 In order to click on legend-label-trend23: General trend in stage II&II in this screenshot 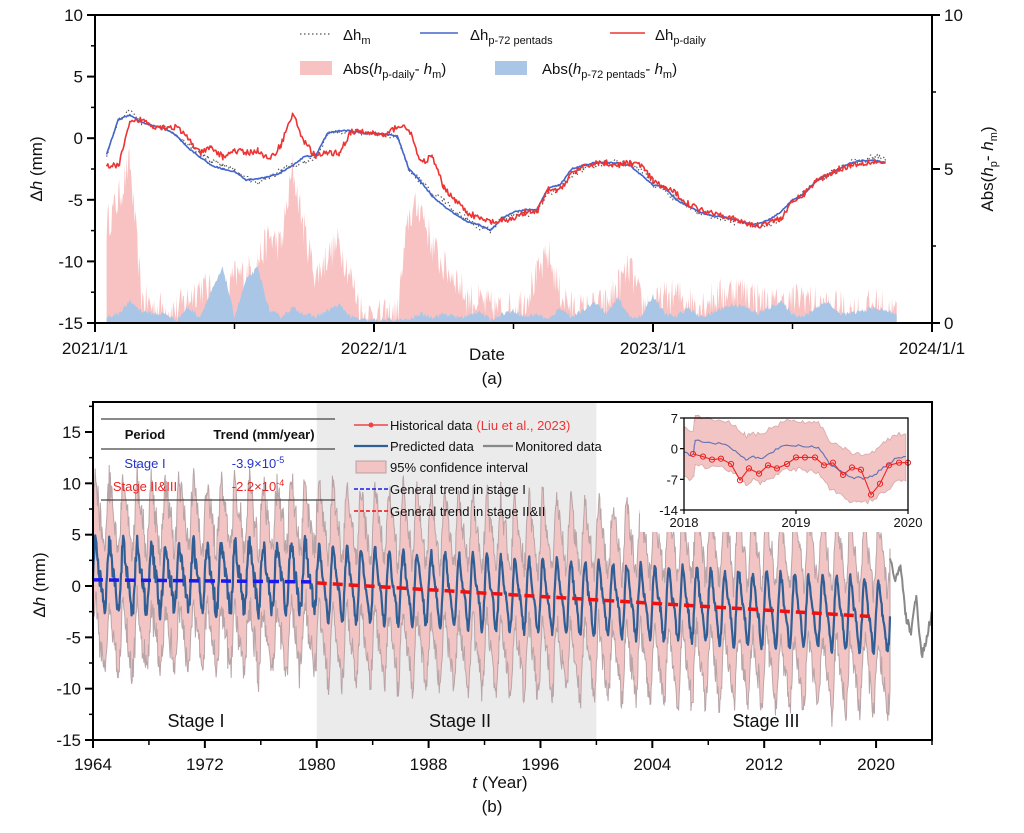, I will do `click(467, 511)`.